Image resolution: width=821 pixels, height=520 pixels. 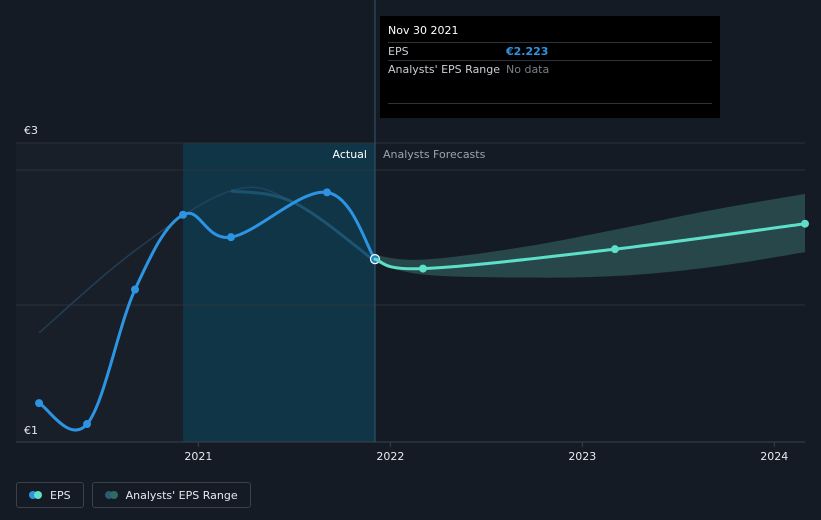 What do you see at coordinates (390, 456) in the screenshot?
I see `x-tick-label: 2022` at bounding box center [390, 456].